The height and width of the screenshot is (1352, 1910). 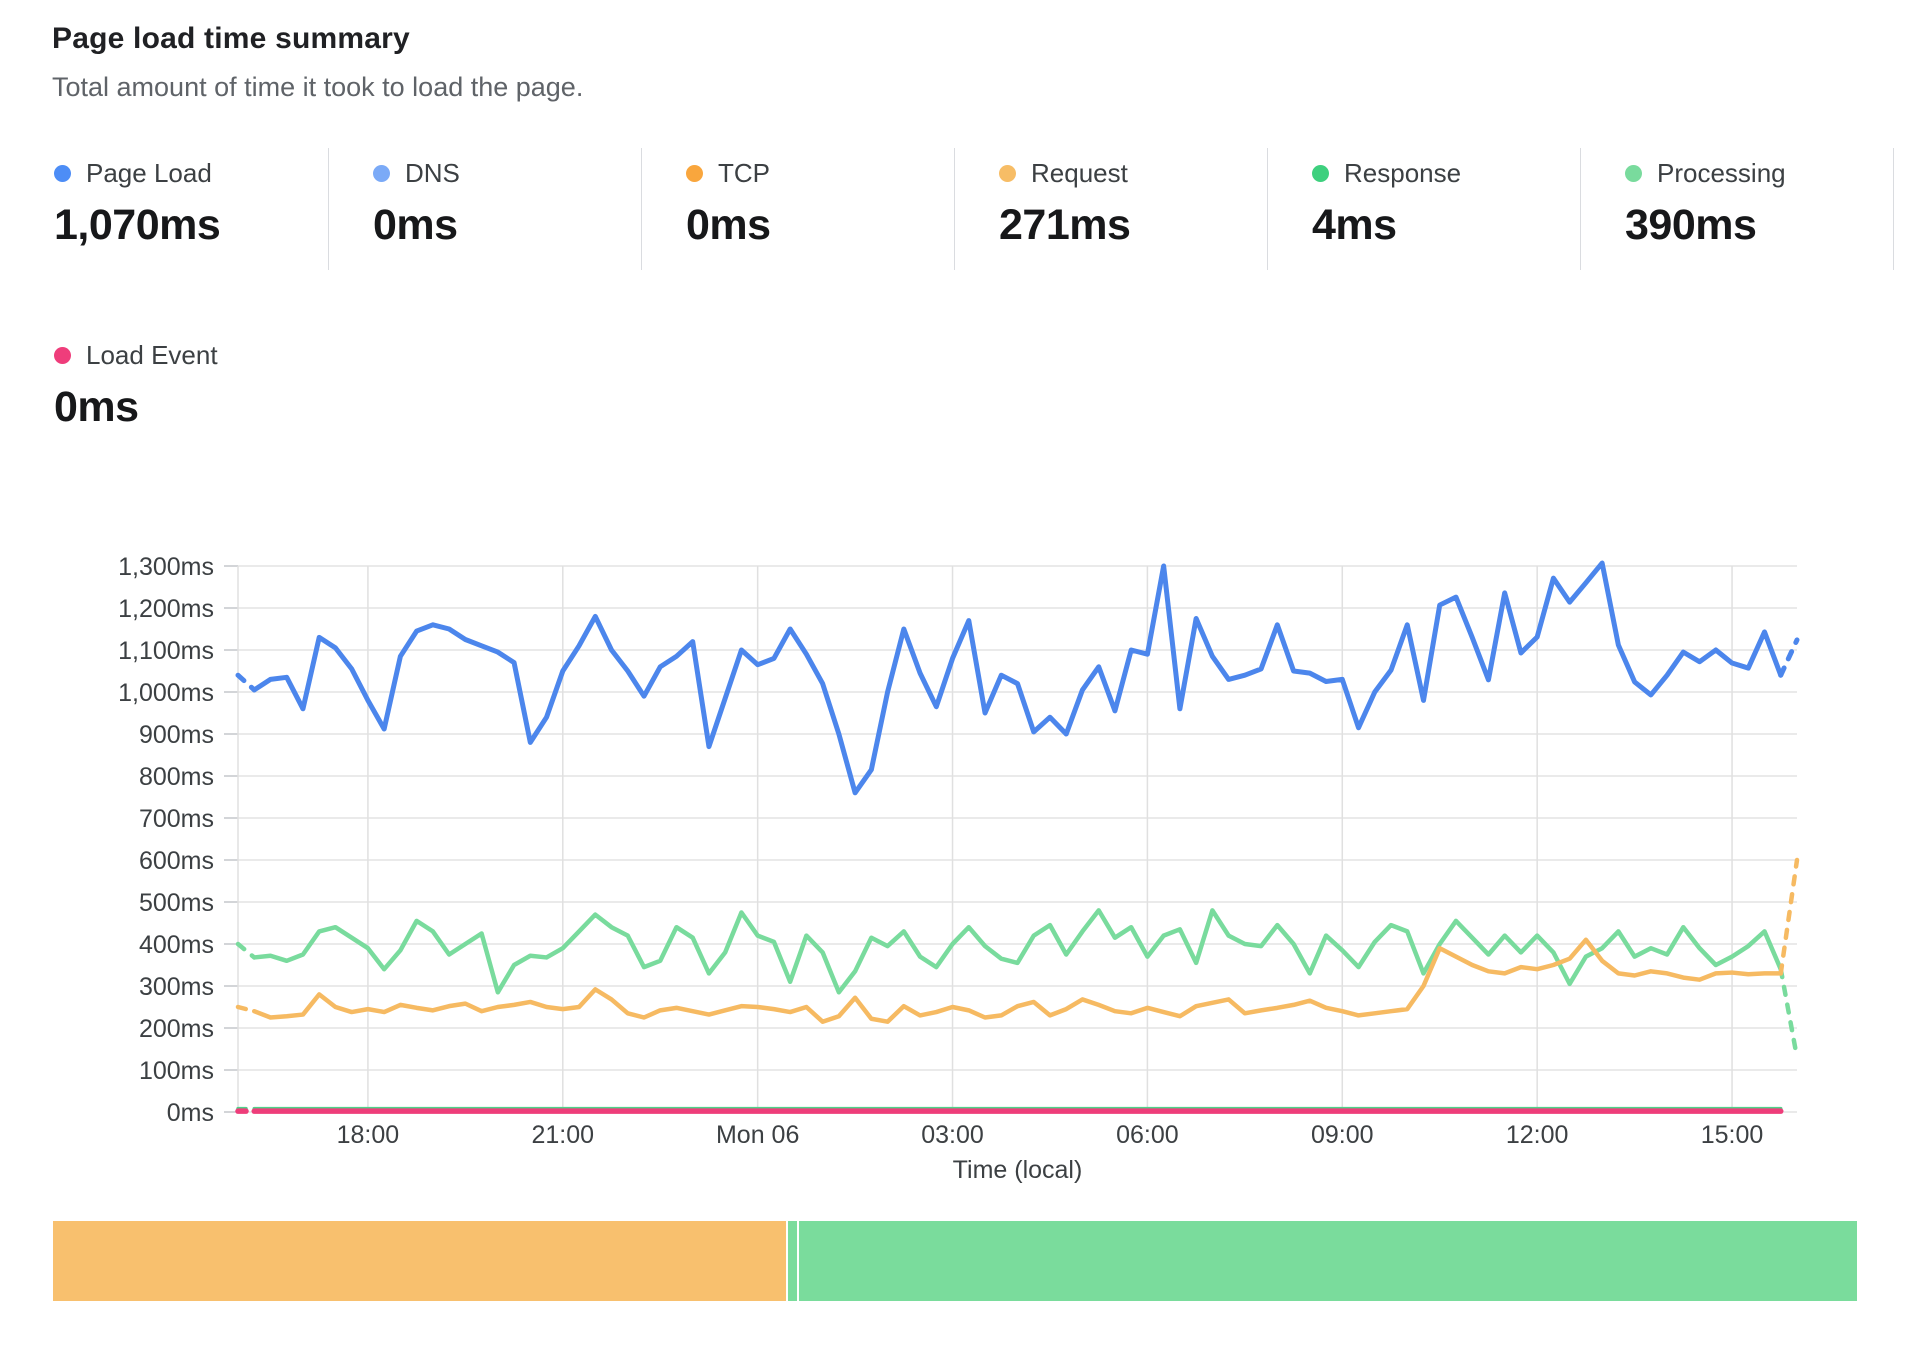 What do you see at coordinates (1691, 225) in the screenshot?
I see `stat-value: 390ms` at bounding box center [1691, 225].